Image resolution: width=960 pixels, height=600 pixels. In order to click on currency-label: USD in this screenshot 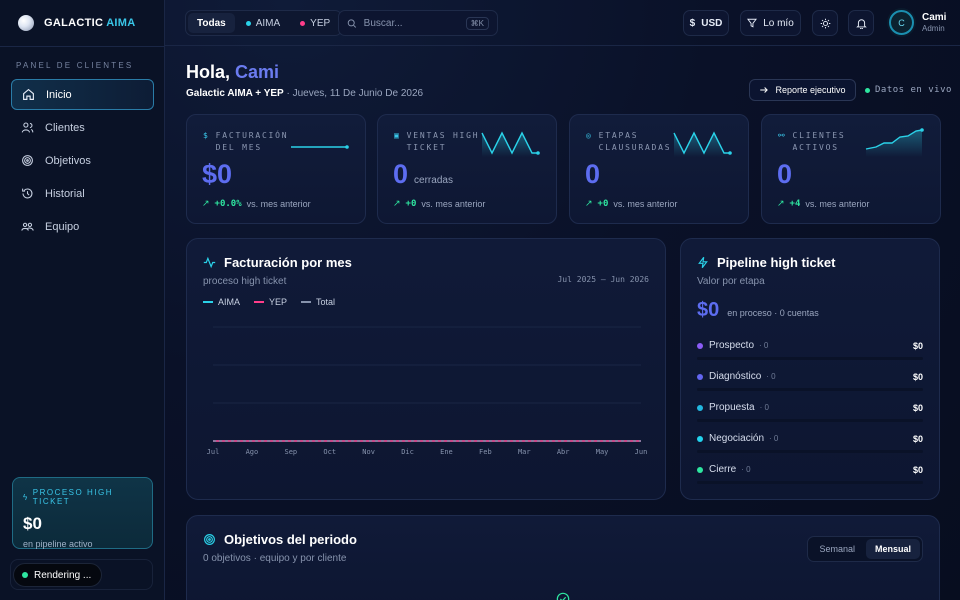, I will do `click(712, 23)`.